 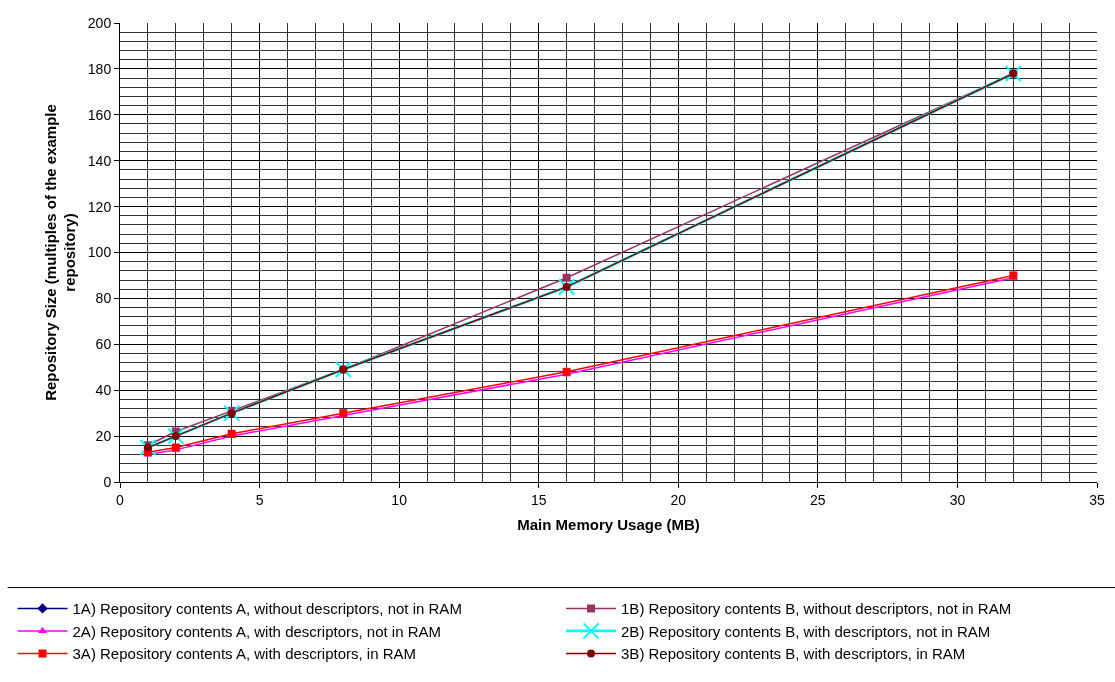 I want to click on x-axis-title: Main Memory Usage (MB), so click(x=608, y=524).